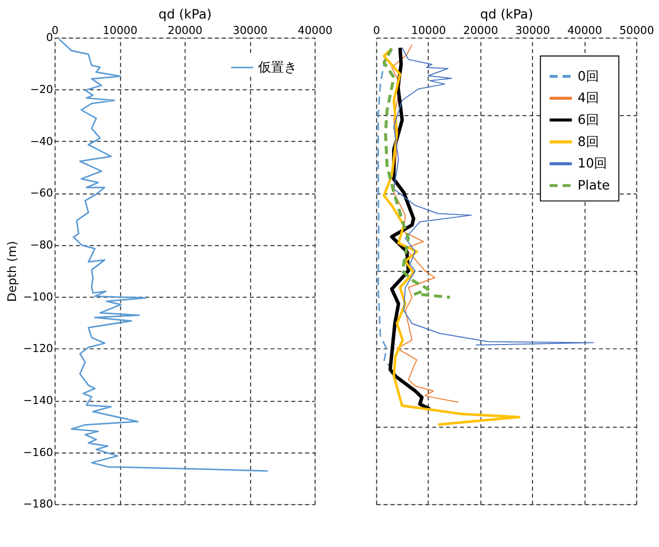  Describe the element at coordinates (38, 349) in the screenshot. I see `y-tick-label: −120` at that location.